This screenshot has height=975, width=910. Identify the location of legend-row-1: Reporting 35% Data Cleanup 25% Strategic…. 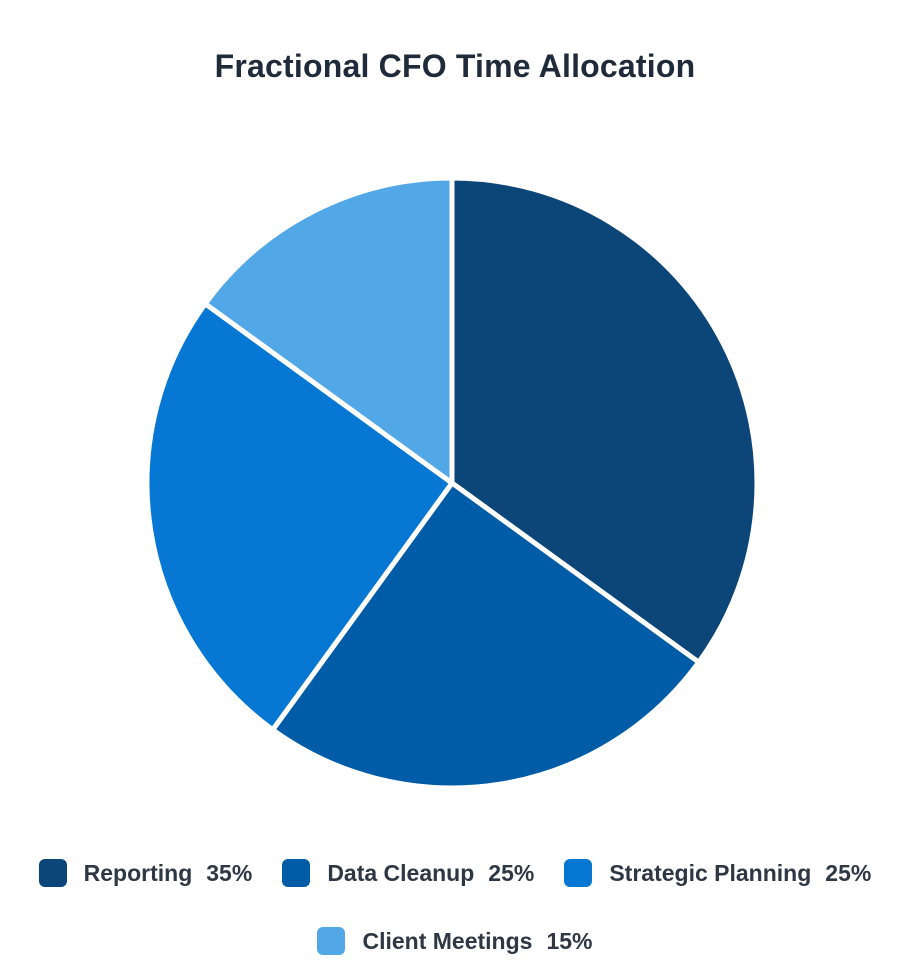
(455, 873).